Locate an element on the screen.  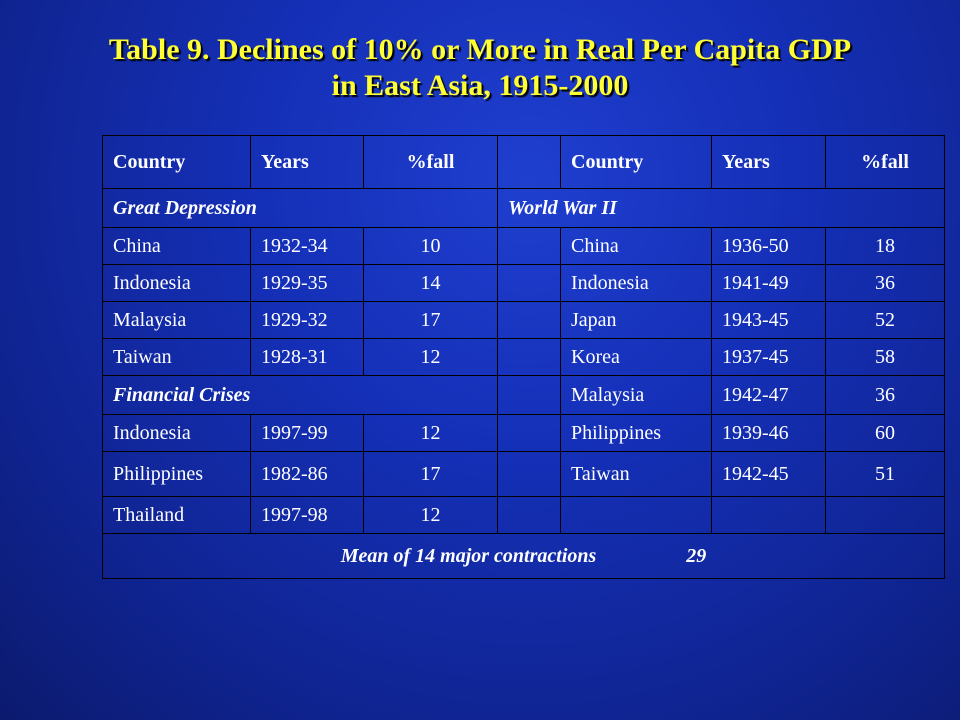
cell-country-left: China is located at coordinates (176, 246).